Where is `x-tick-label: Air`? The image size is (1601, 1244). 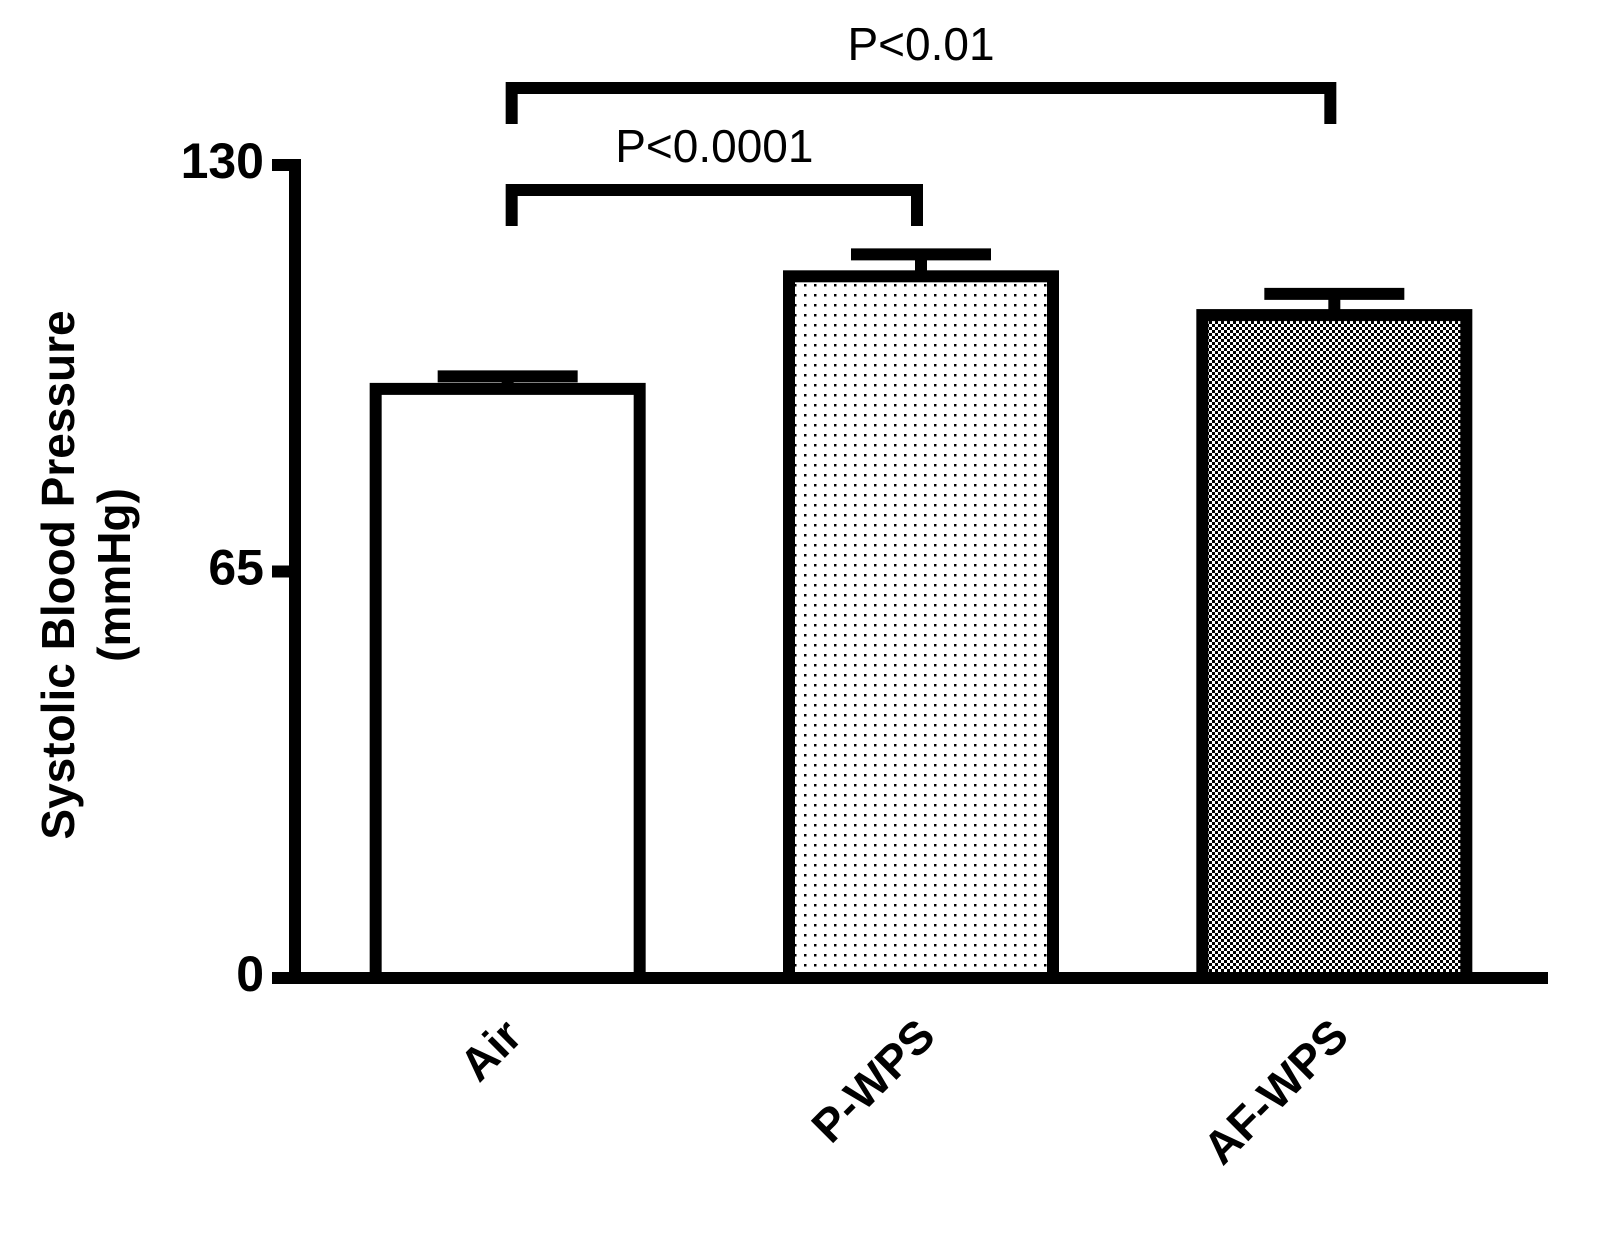 x-tick-label: Air is located at coordinates (490, 1050).